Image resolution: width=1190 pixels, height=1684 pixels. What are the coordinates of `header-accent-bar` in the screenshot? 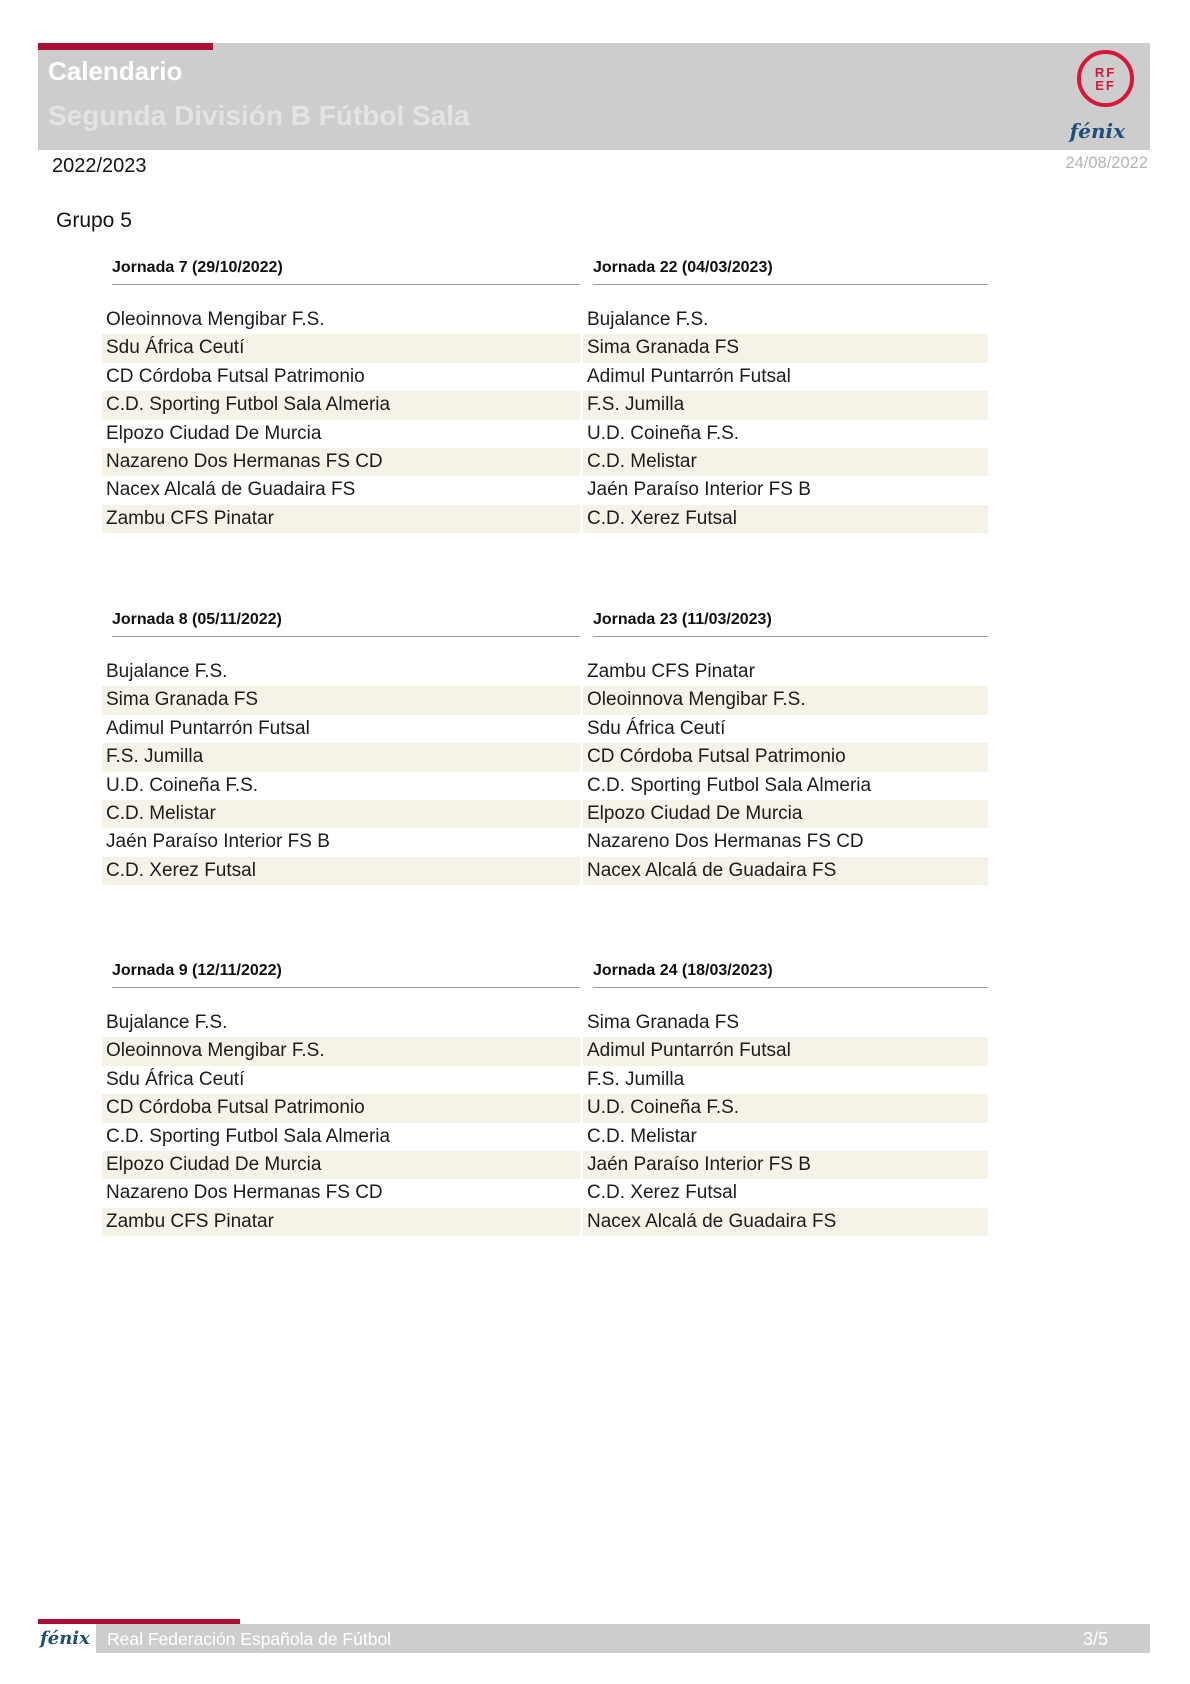 It's located at (125, 46).